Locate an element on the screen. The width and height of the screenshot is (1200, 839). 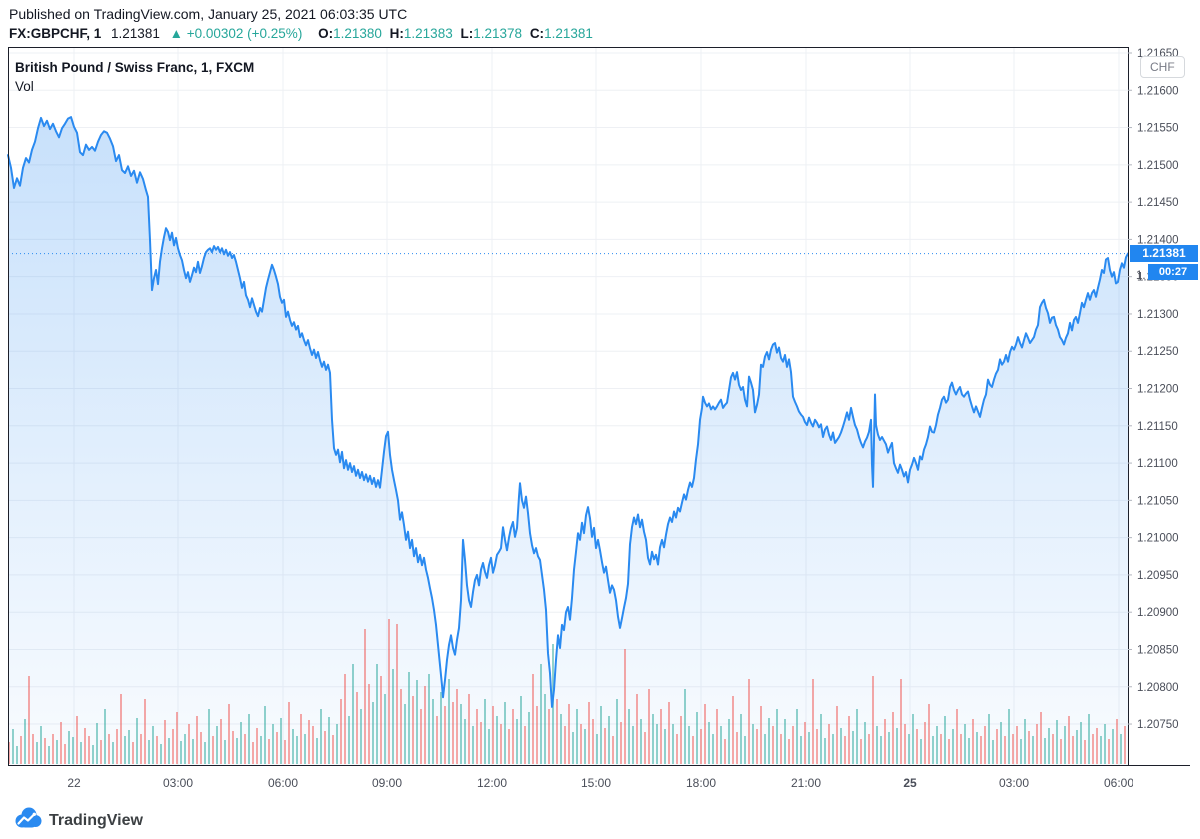
open-value: 1.21380 is located at coordinates (357, 33).